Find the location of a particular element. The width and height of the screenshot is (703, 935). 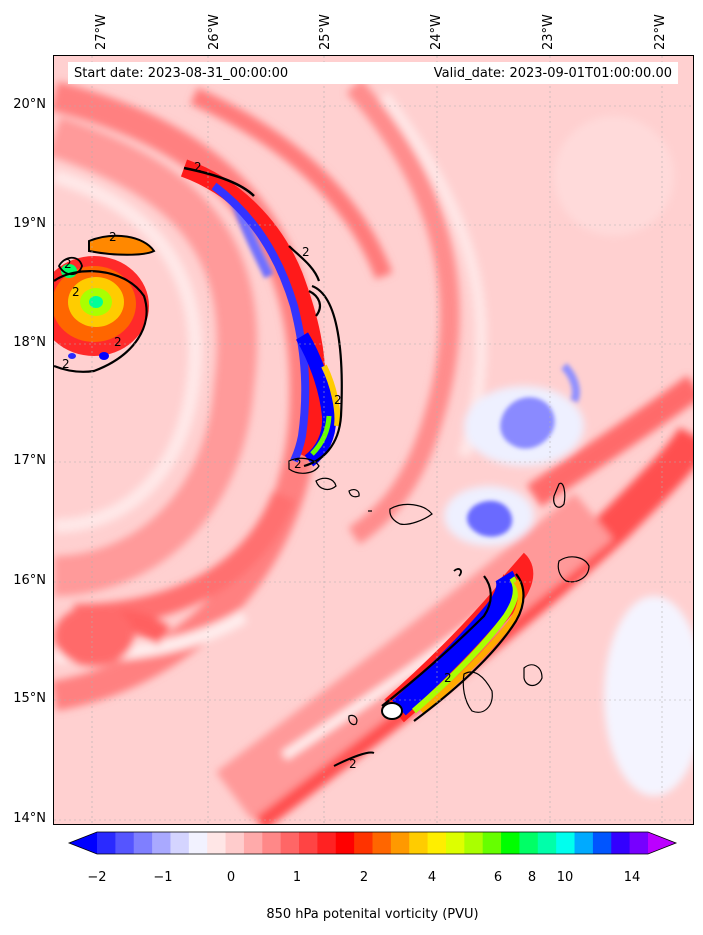

colorbar-outline is located at coordinates (372, 843).